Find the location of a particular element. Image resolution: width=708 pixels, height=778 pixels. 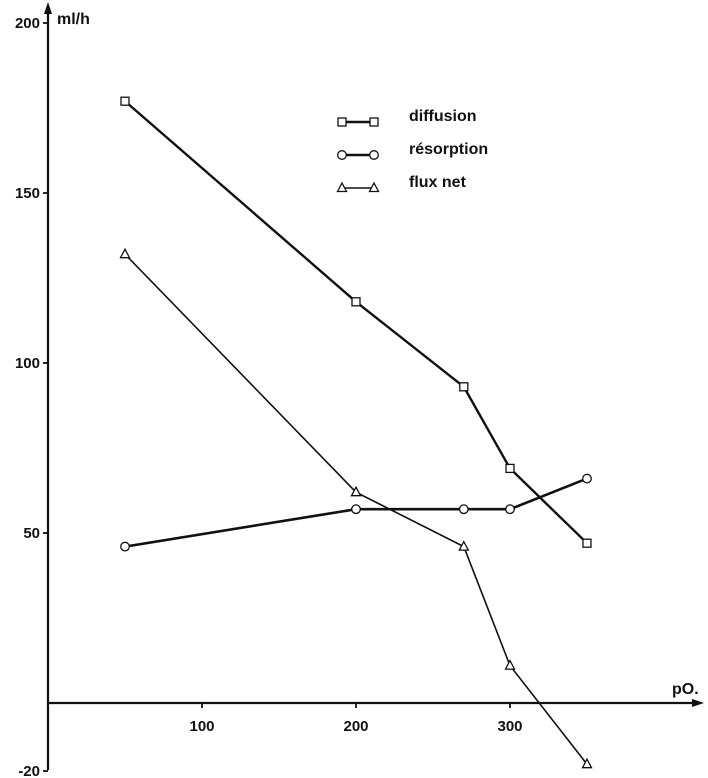

x-tick-label: 200 is located at coordinates (355, 726).